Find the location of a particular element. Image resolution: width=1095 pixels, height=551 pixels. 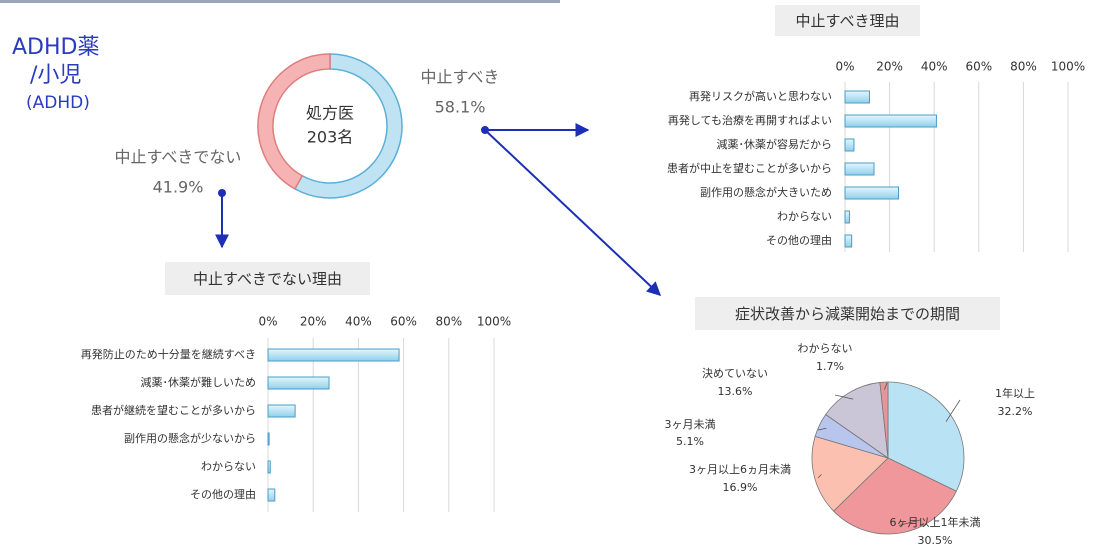

slice-label: 1年以上 is located at coordinates (1015, 393).